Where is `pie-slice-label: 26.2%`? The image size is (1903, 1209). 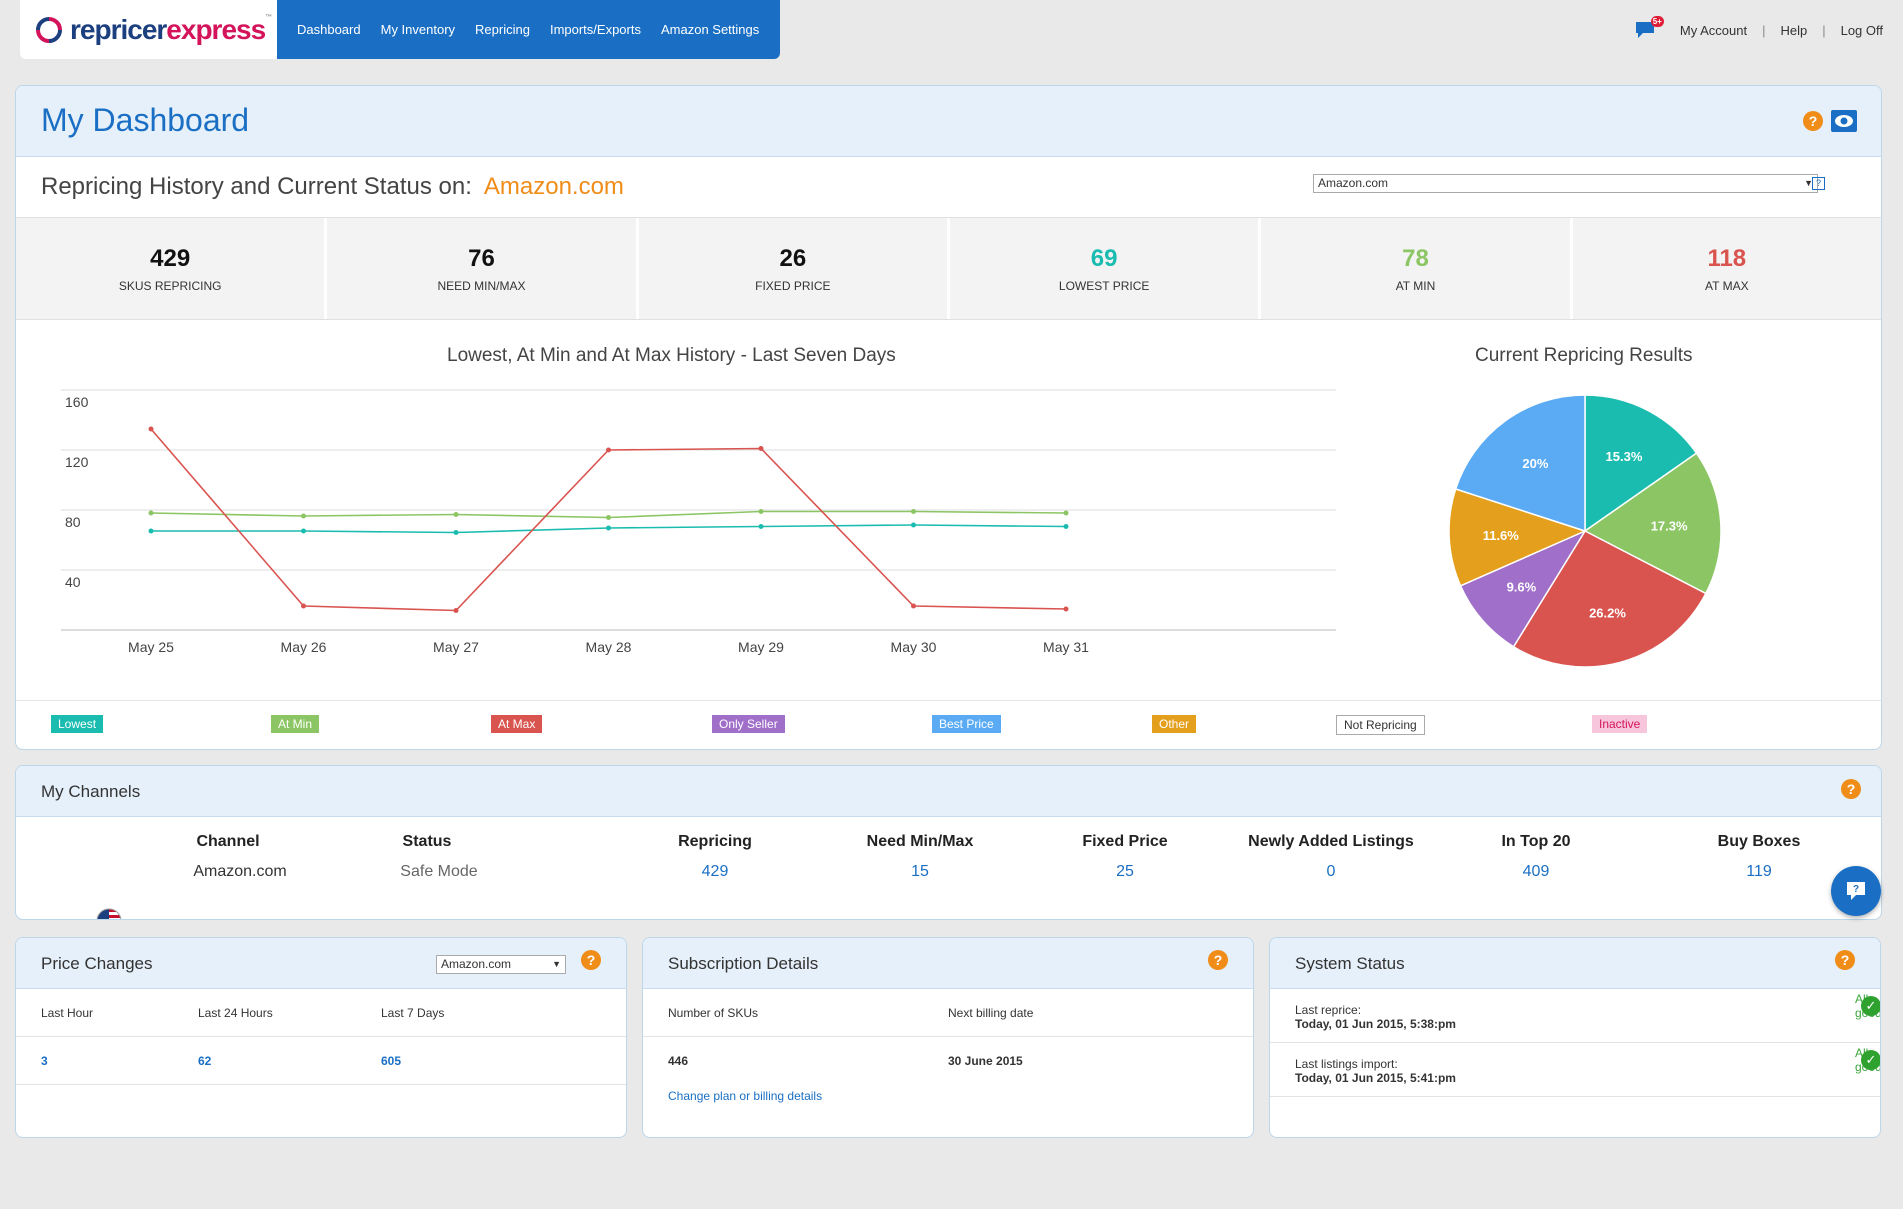
pie-slice-label: 26.2% is located at coordinates (1607, 612).